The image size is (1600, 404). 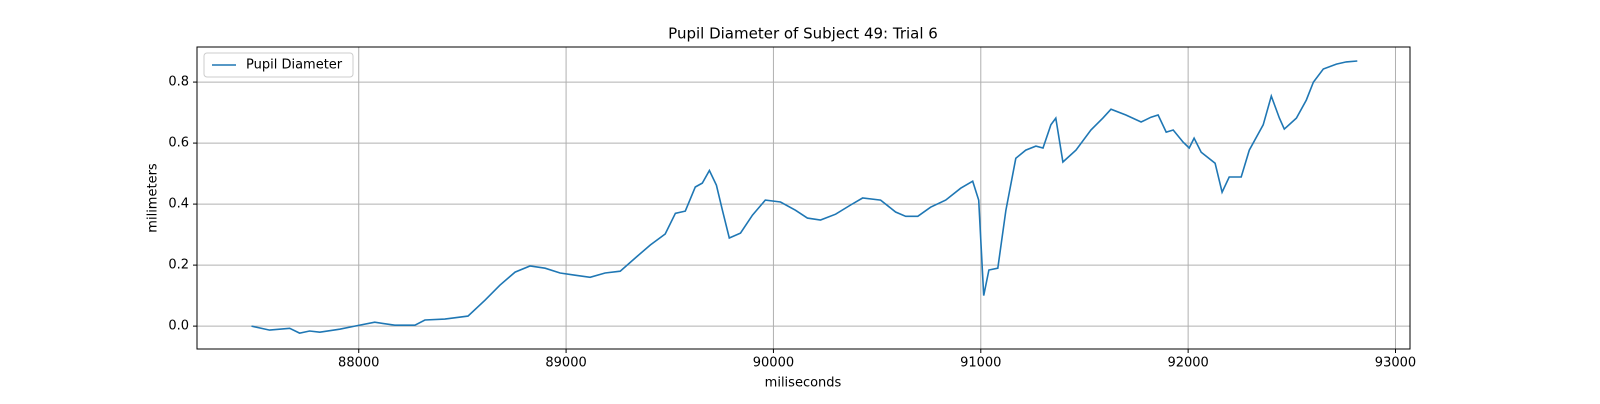 What do you see at coordinates (358, 363) in the screenshot?
I see `x-tick-label: 88000` at bounding box center [358, 363].